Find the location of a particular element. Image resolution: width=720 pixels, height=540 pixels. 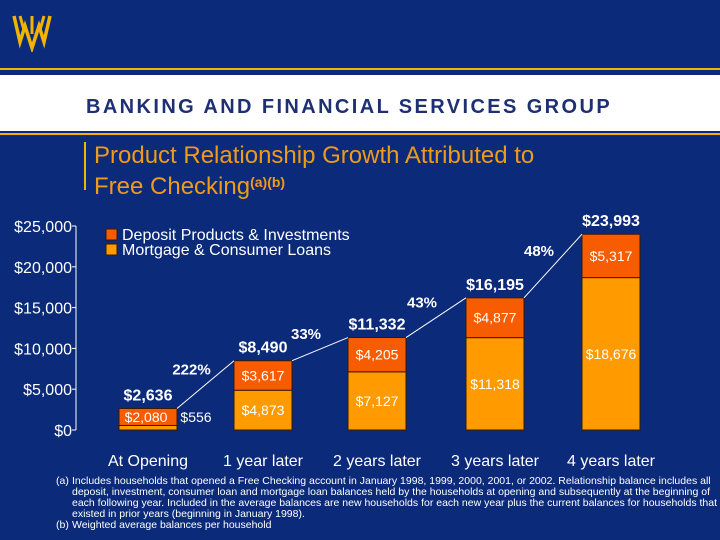

loans-value-label: $11,318 is located at coordinates (495, 384).